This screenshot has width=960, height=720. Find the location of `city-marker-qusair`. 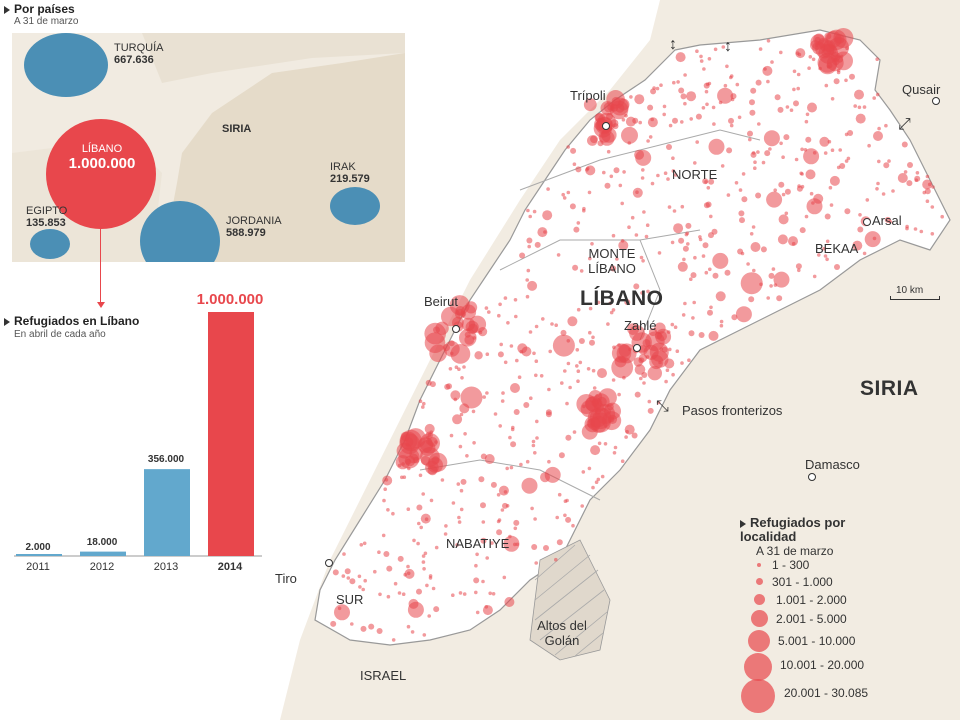

city-marker-qusair is located at coordinates (936, 101).